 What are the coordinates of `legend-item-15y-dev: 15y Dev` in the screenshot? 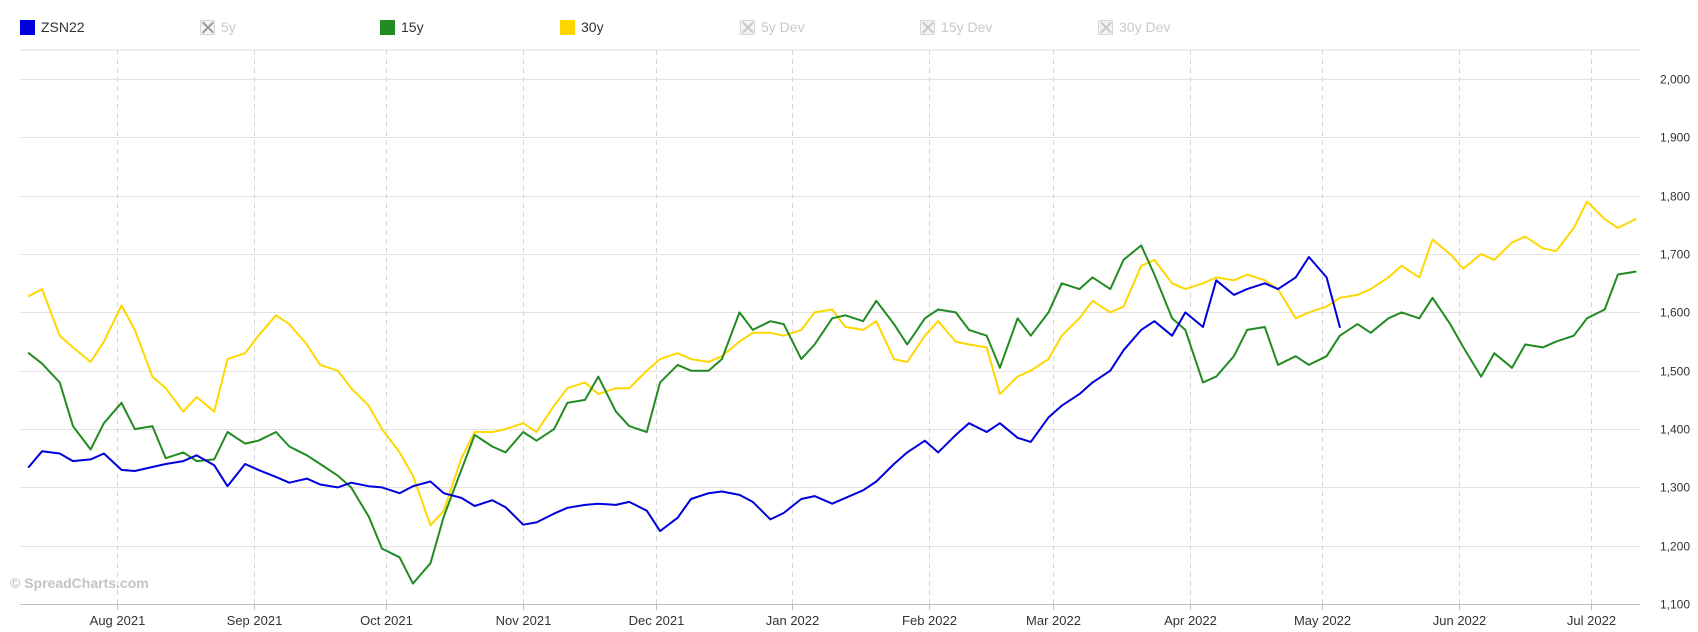 It's located at (956, 27).